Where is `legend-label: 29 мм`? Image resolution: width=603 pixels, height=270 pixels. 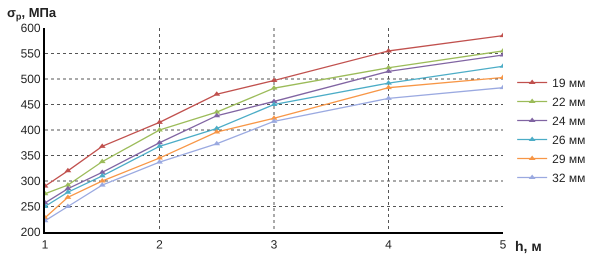 legend-label: 29 мм is located at coordinates (569, 159).